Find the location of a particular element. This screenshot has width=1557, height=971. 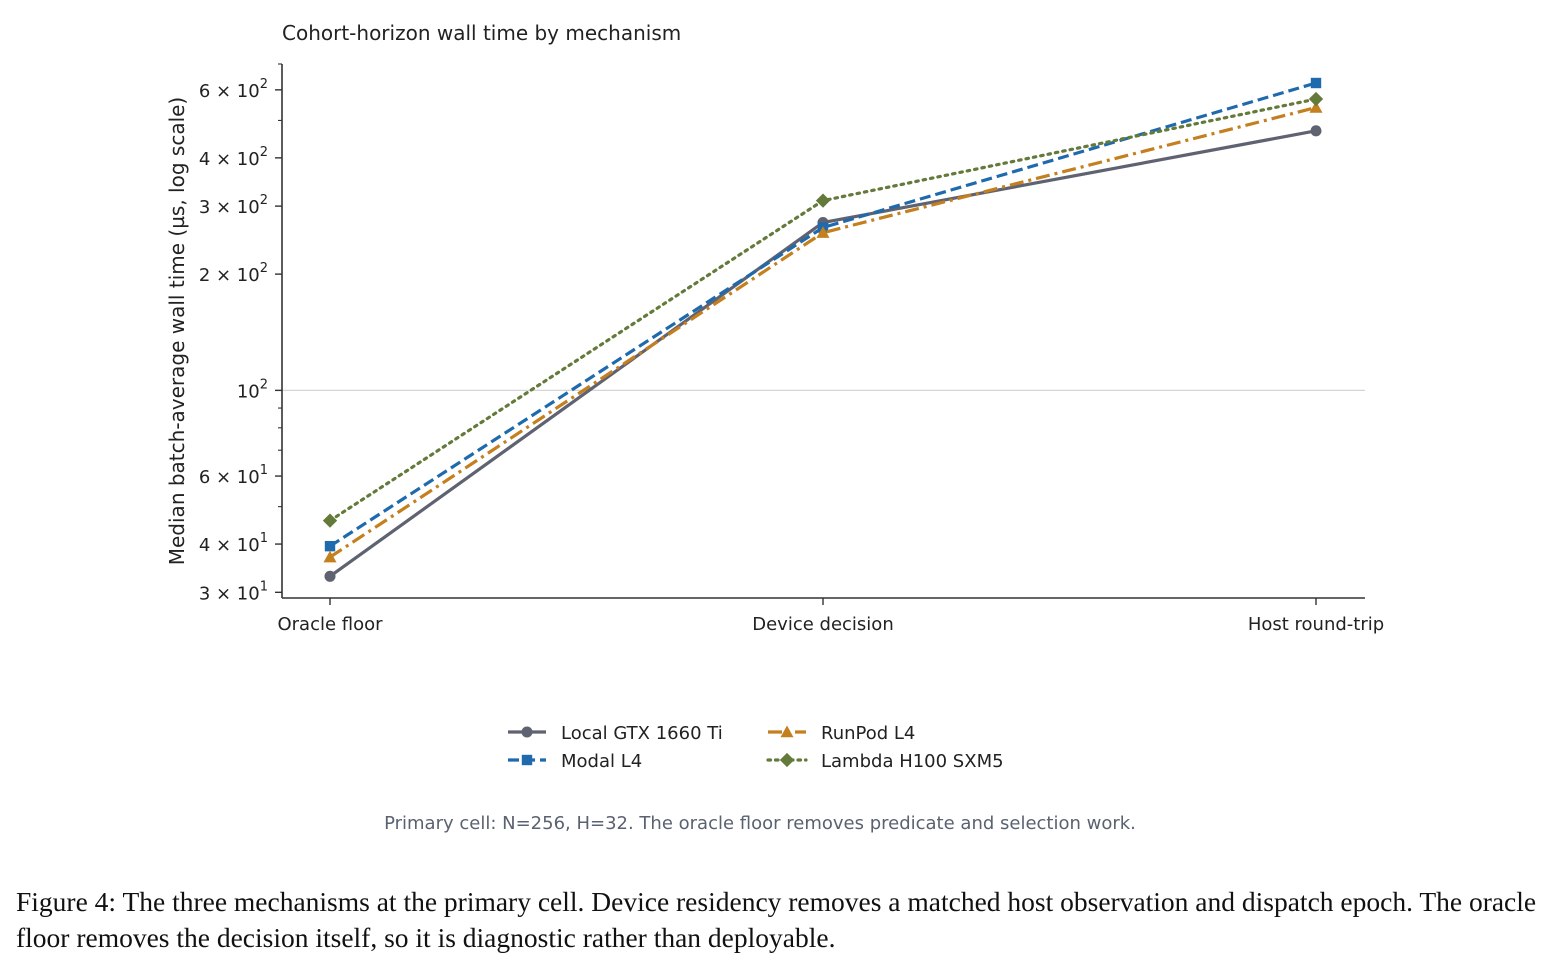

x-tick-label: Host round-trip is located at coordinates (1316, 624).